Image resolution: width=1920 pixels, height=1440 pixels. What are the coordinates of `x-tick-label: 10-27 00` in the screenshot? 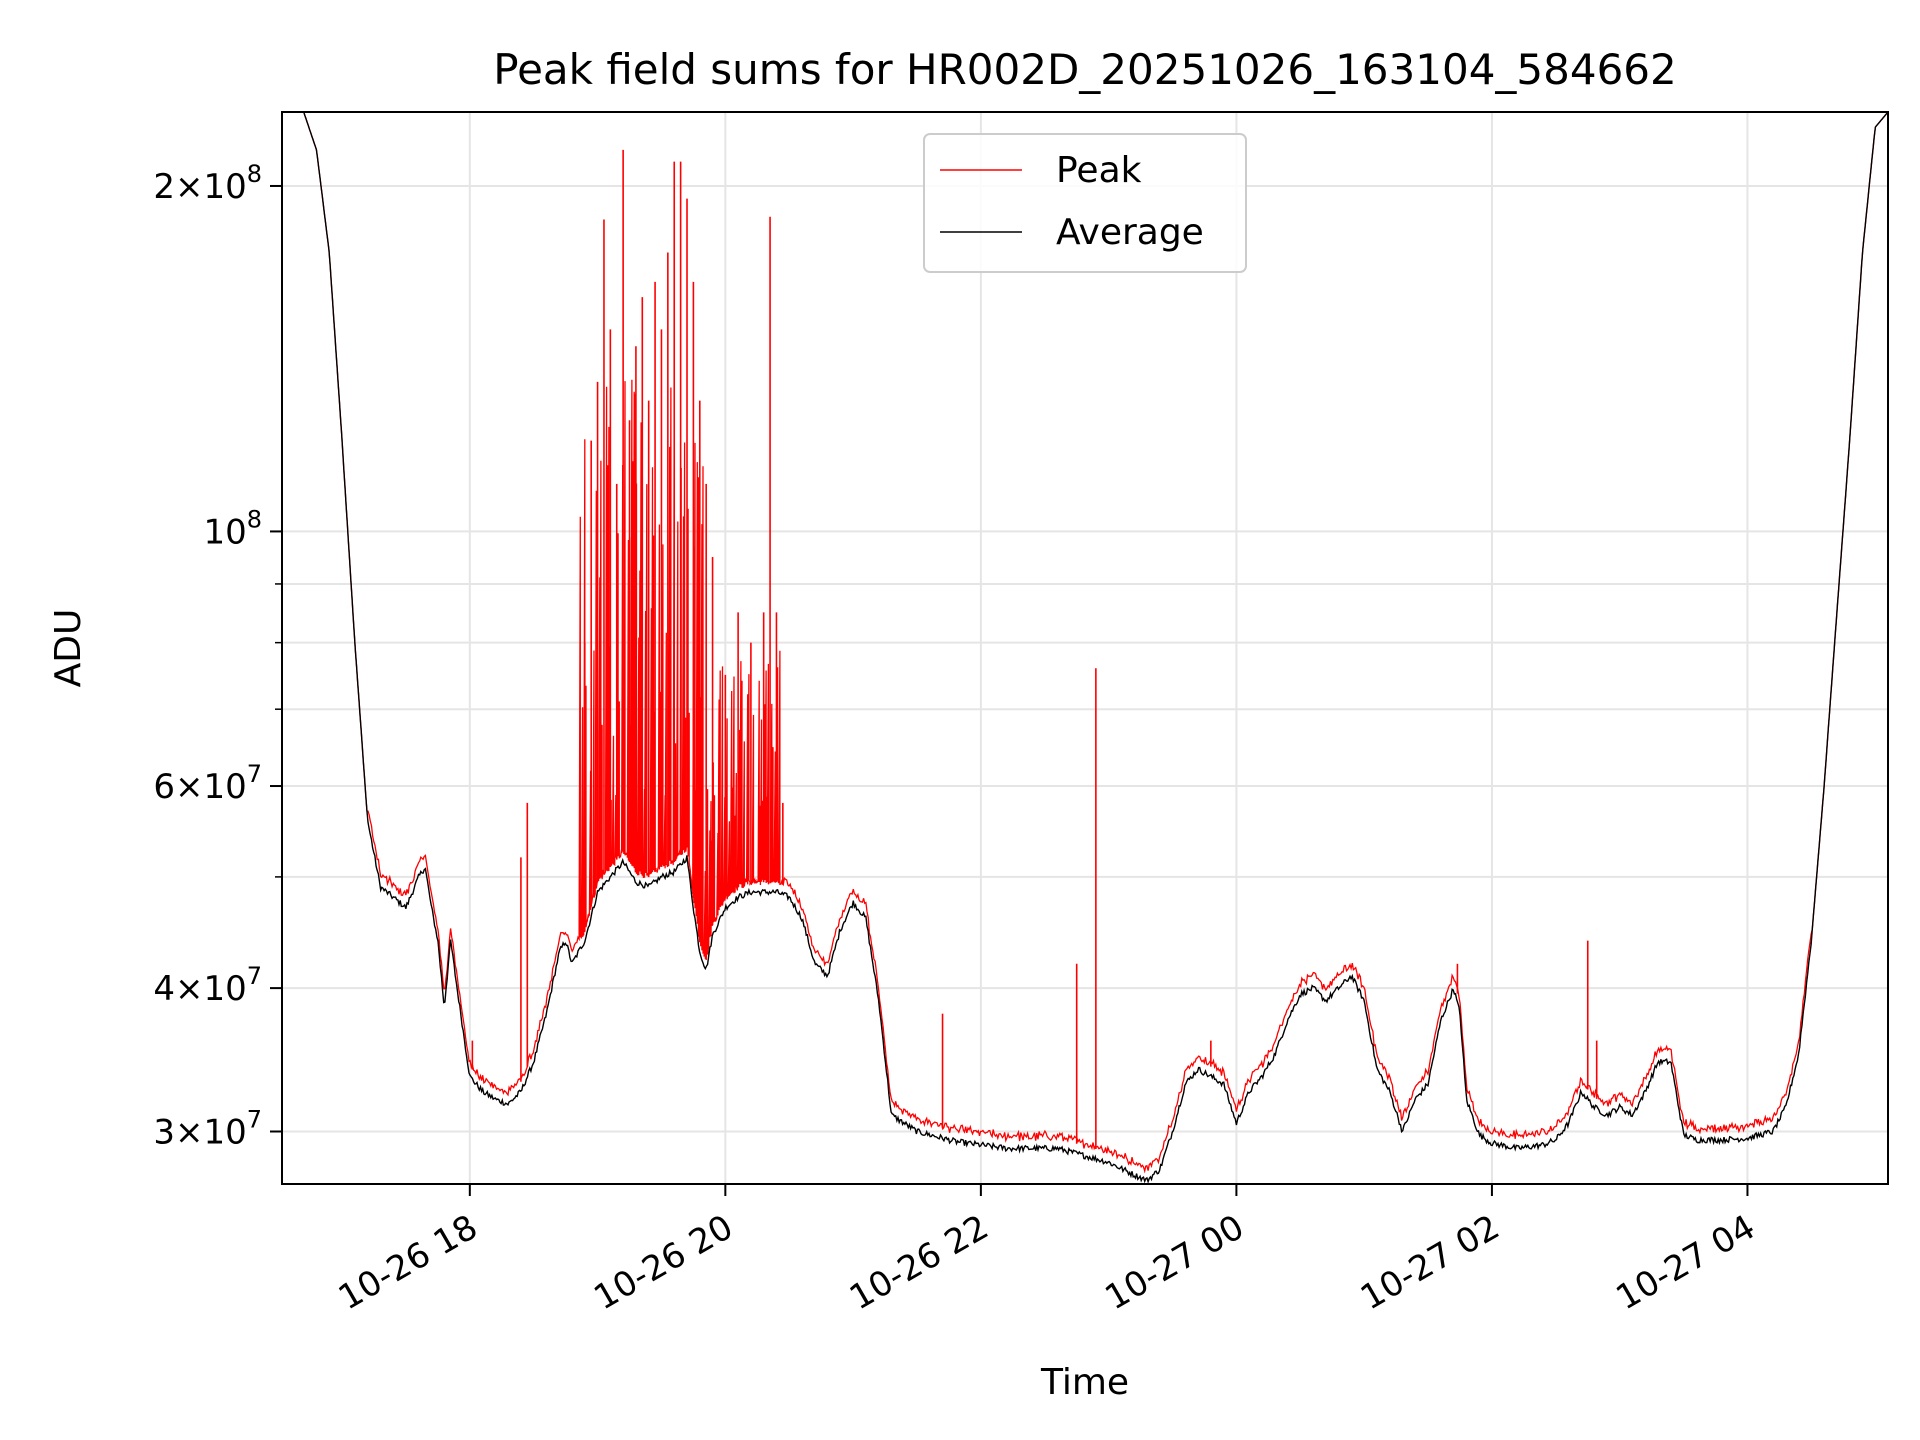 It's located at (1175, 1262).